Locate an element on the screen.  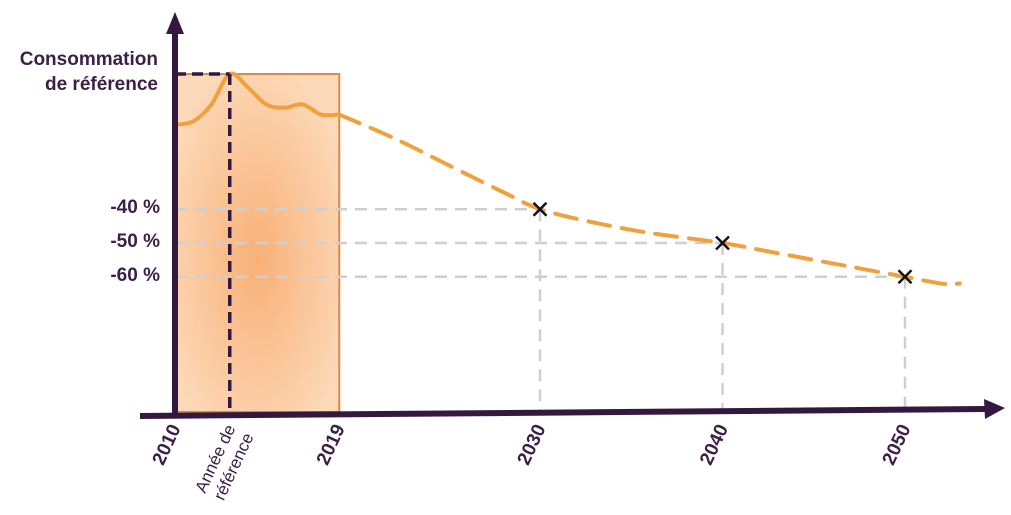
x-tick-label-2030: 2030 is located at coordinates (532, 444).